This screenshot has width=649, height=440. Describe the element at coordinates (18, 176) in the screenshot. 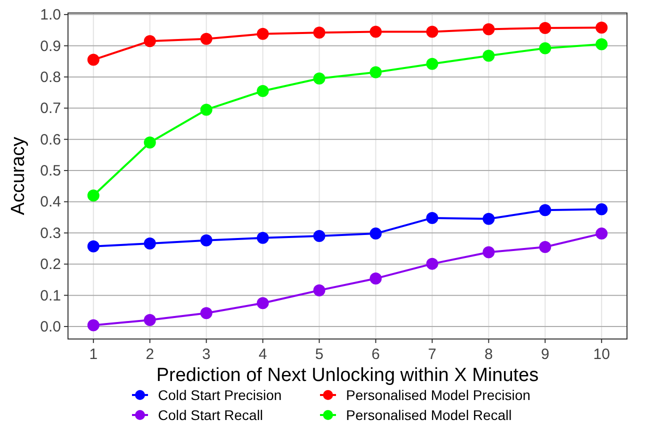

I see `y-axis-title: Accuracy` at that location.